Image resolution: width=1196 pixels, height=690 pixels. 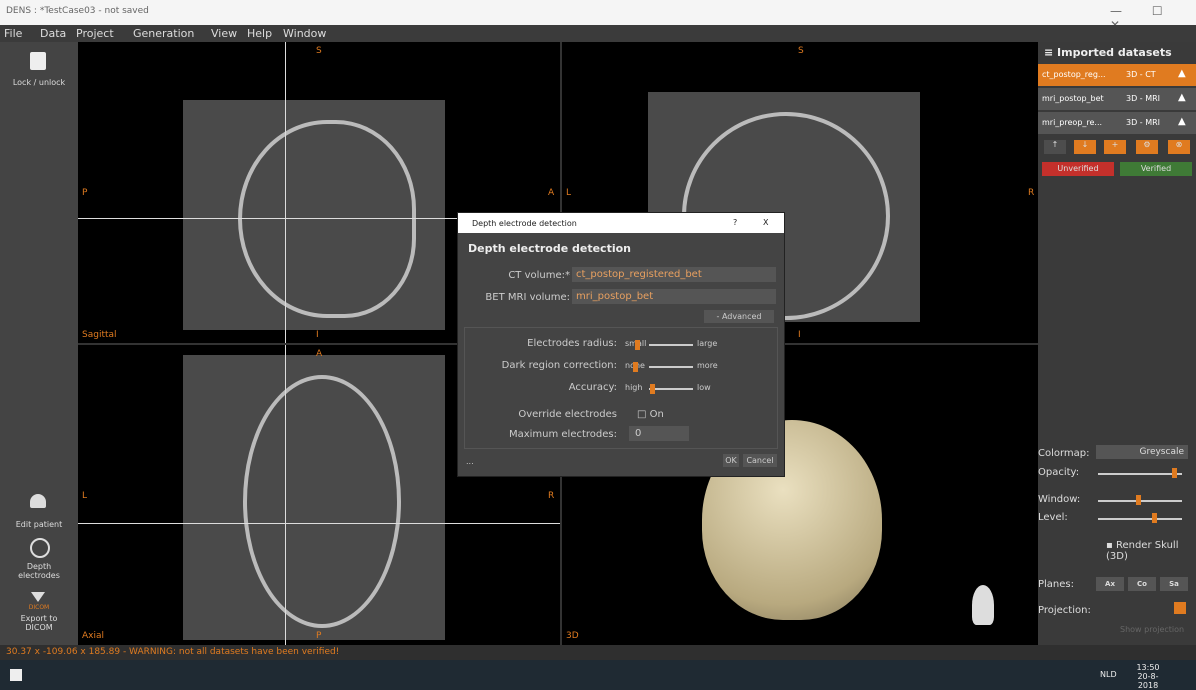 I want to click on render-skull-label: Render Skull (3D), so click(x=1142, y=551).